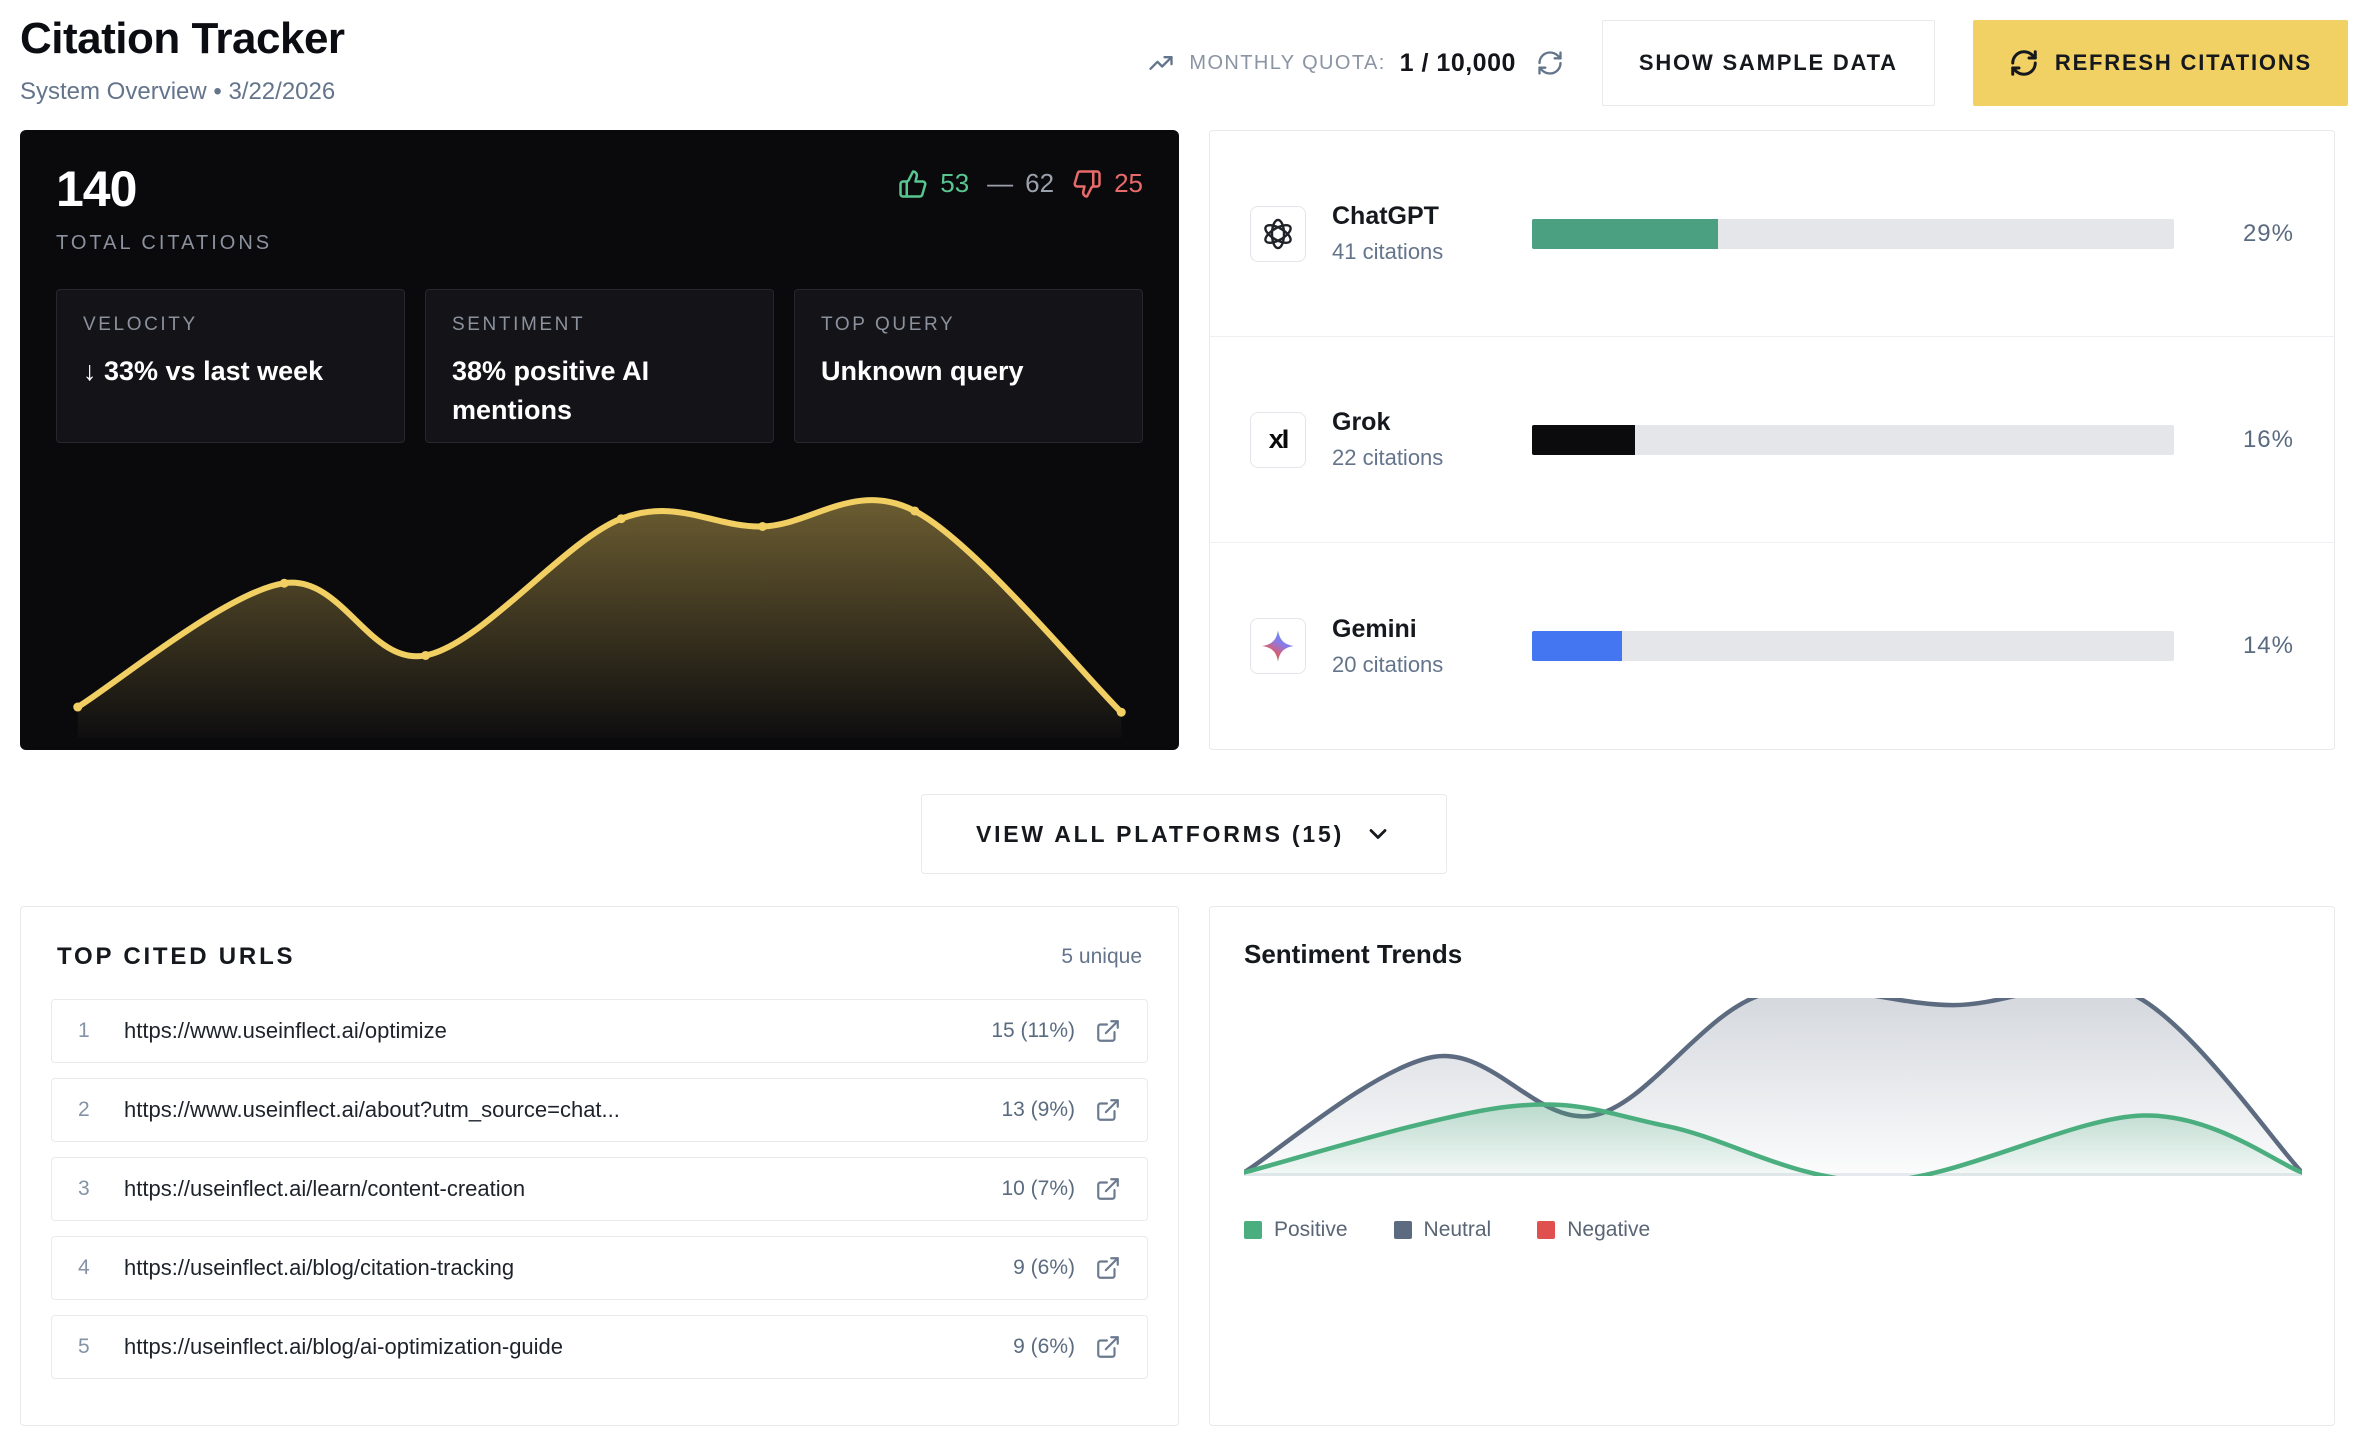  I want to click on stat-card-sentiment: SENTIMENT 38% positive AI mentions, so click(599, 366).